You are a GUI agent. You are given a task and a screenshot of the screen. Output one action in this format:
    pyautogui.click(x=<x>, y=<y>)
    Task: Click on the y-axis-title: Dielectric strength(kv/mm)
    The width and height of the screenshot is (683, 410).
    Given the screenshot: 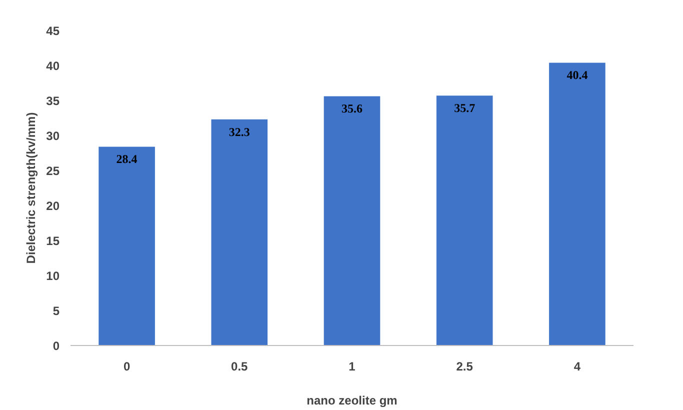 What is the action you would take?
    pyautogui.click(x=31, y=188)
    